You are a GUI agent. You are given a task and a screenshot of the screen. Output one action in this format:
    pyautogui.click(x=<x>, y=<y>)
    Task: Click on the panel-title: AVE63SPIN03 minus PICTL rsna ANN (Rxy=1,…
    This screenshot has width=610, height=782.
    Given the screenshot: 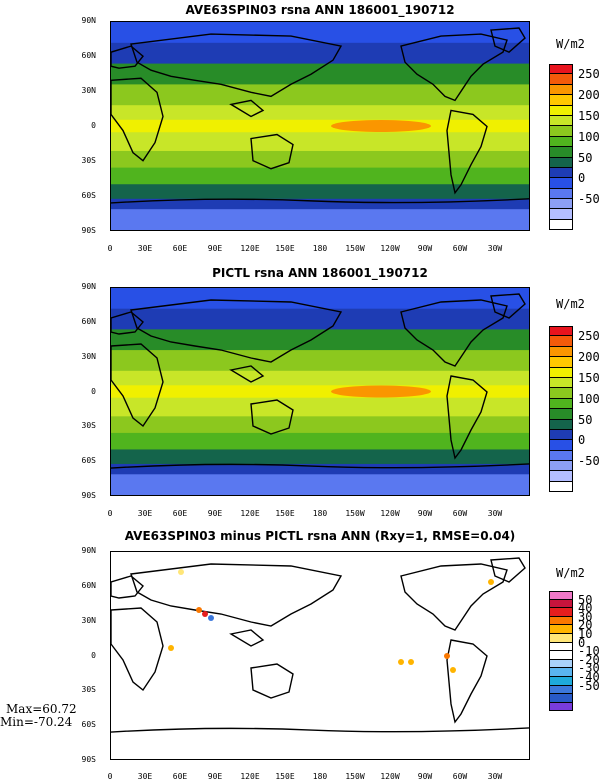 What is the action you would take?
    pyautogui.click(x=320, y=536)
    